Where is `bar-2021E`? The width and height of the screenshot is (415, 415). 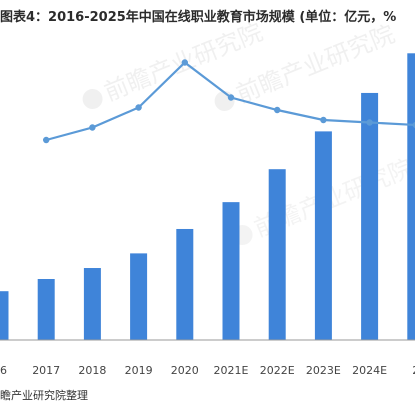 bar-2021E is located at coordinates (231, 271).